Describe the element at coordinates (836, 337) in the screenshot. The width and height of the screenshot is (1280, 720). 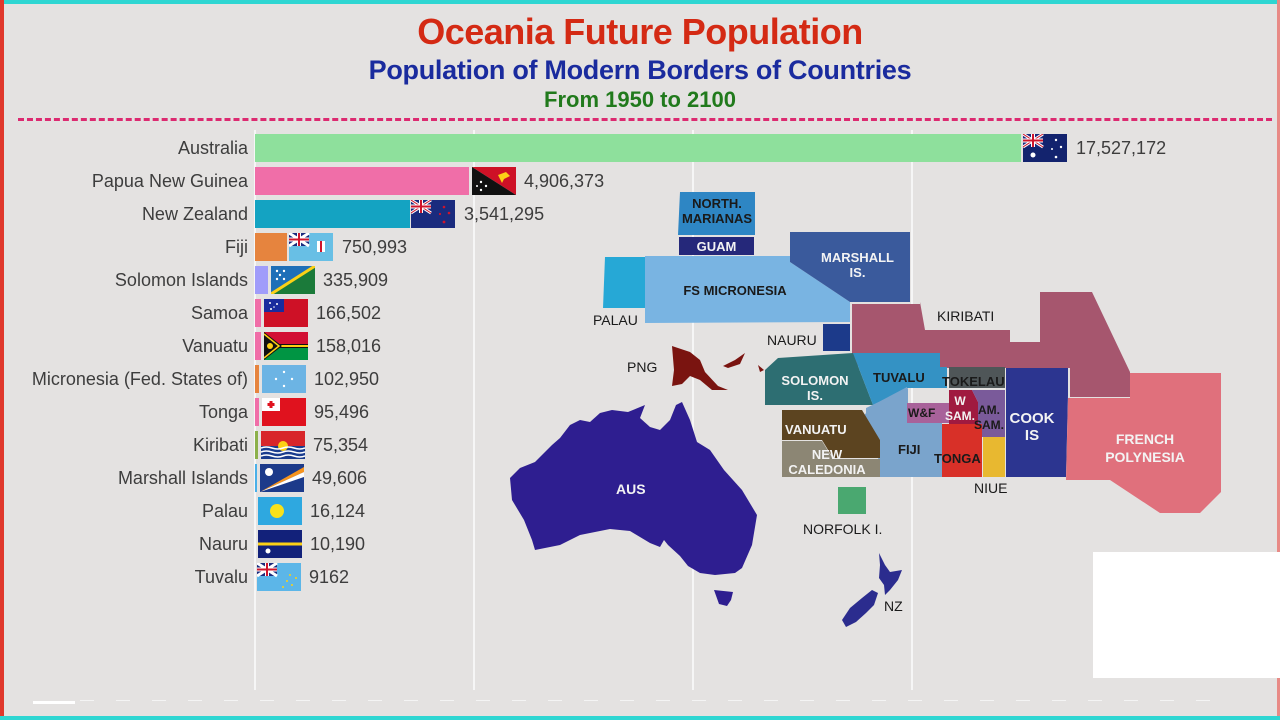
I see `map-nauru` at that location.